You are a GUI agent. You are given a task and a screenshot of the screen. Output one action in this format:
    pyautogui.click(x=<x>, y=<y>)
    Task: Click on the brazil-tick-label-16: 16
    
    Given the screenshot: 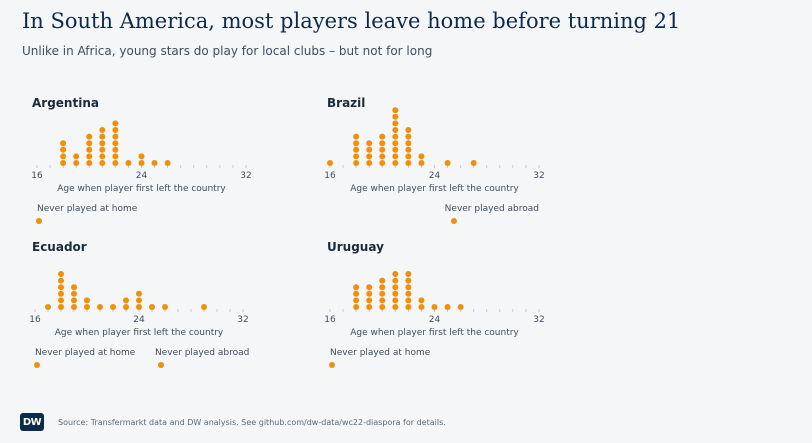 What is the action you would take?
    pyautogui.click(x=330, y=176)
    